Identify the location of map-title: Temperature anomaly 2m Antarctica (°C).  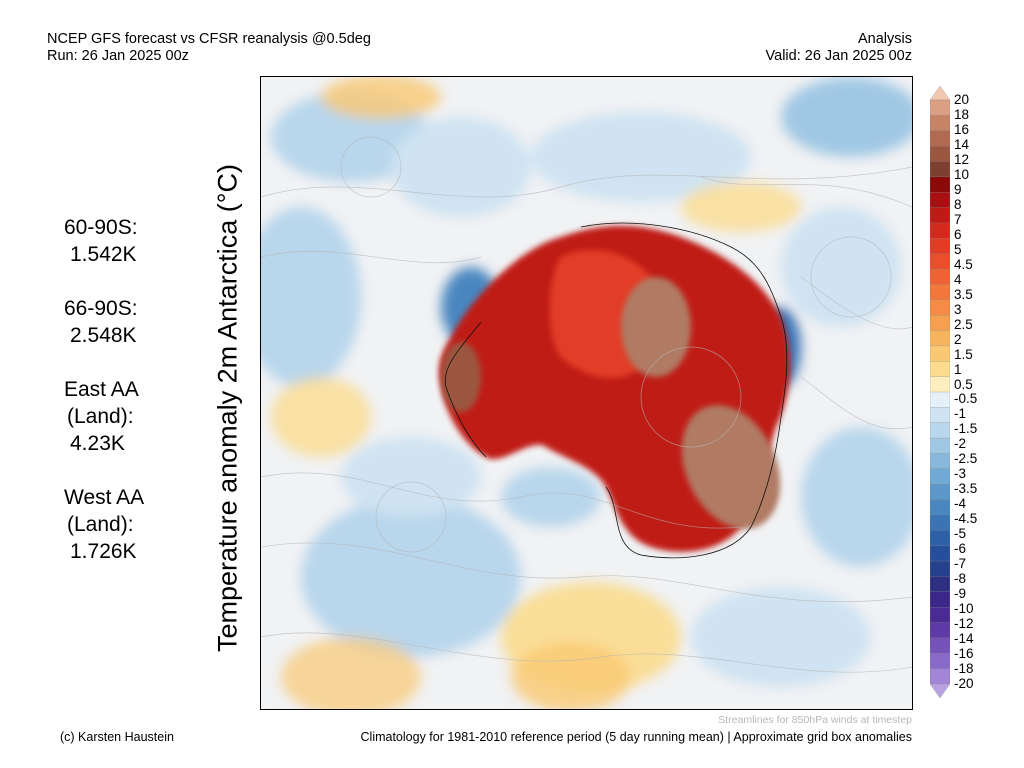
(227, 408).